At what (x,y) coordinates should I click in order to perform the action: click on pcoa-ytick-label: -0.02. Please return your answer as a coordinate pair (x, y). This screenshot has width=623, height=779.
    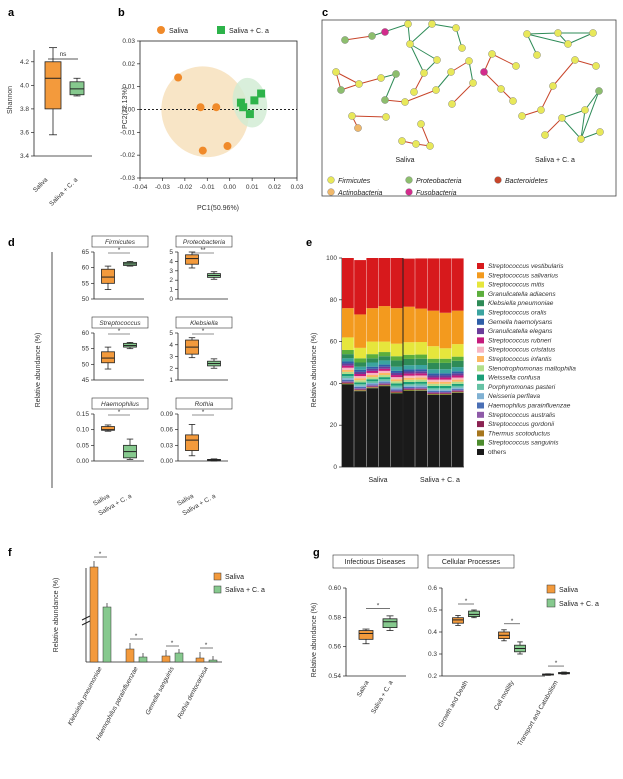
    Looking at the image, I should click on (127, 155).